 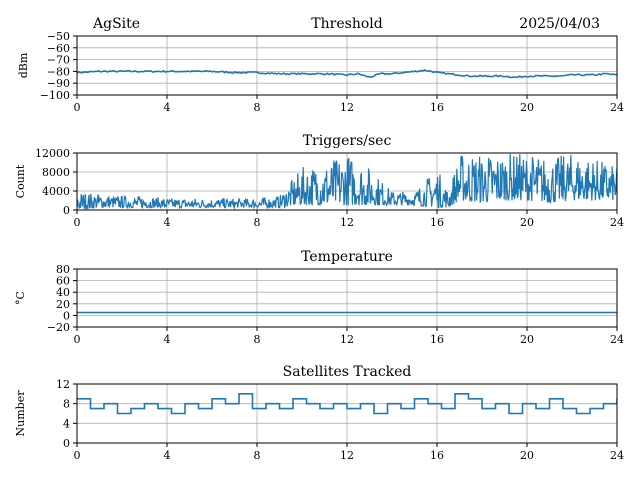 What do you see at coordinates (66, 404) in the screenshot?
I see `y-tick-label: 8` at bounding box center [66, 404].